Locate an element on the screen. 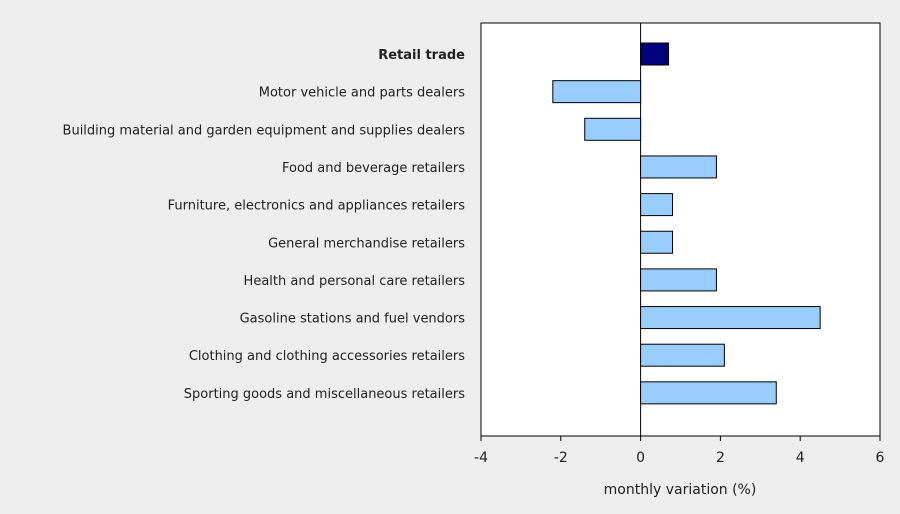 This screenshot has height=514, width=900. category-label: Motor vehicle and parts dealers is located at coordinates (362, 93).